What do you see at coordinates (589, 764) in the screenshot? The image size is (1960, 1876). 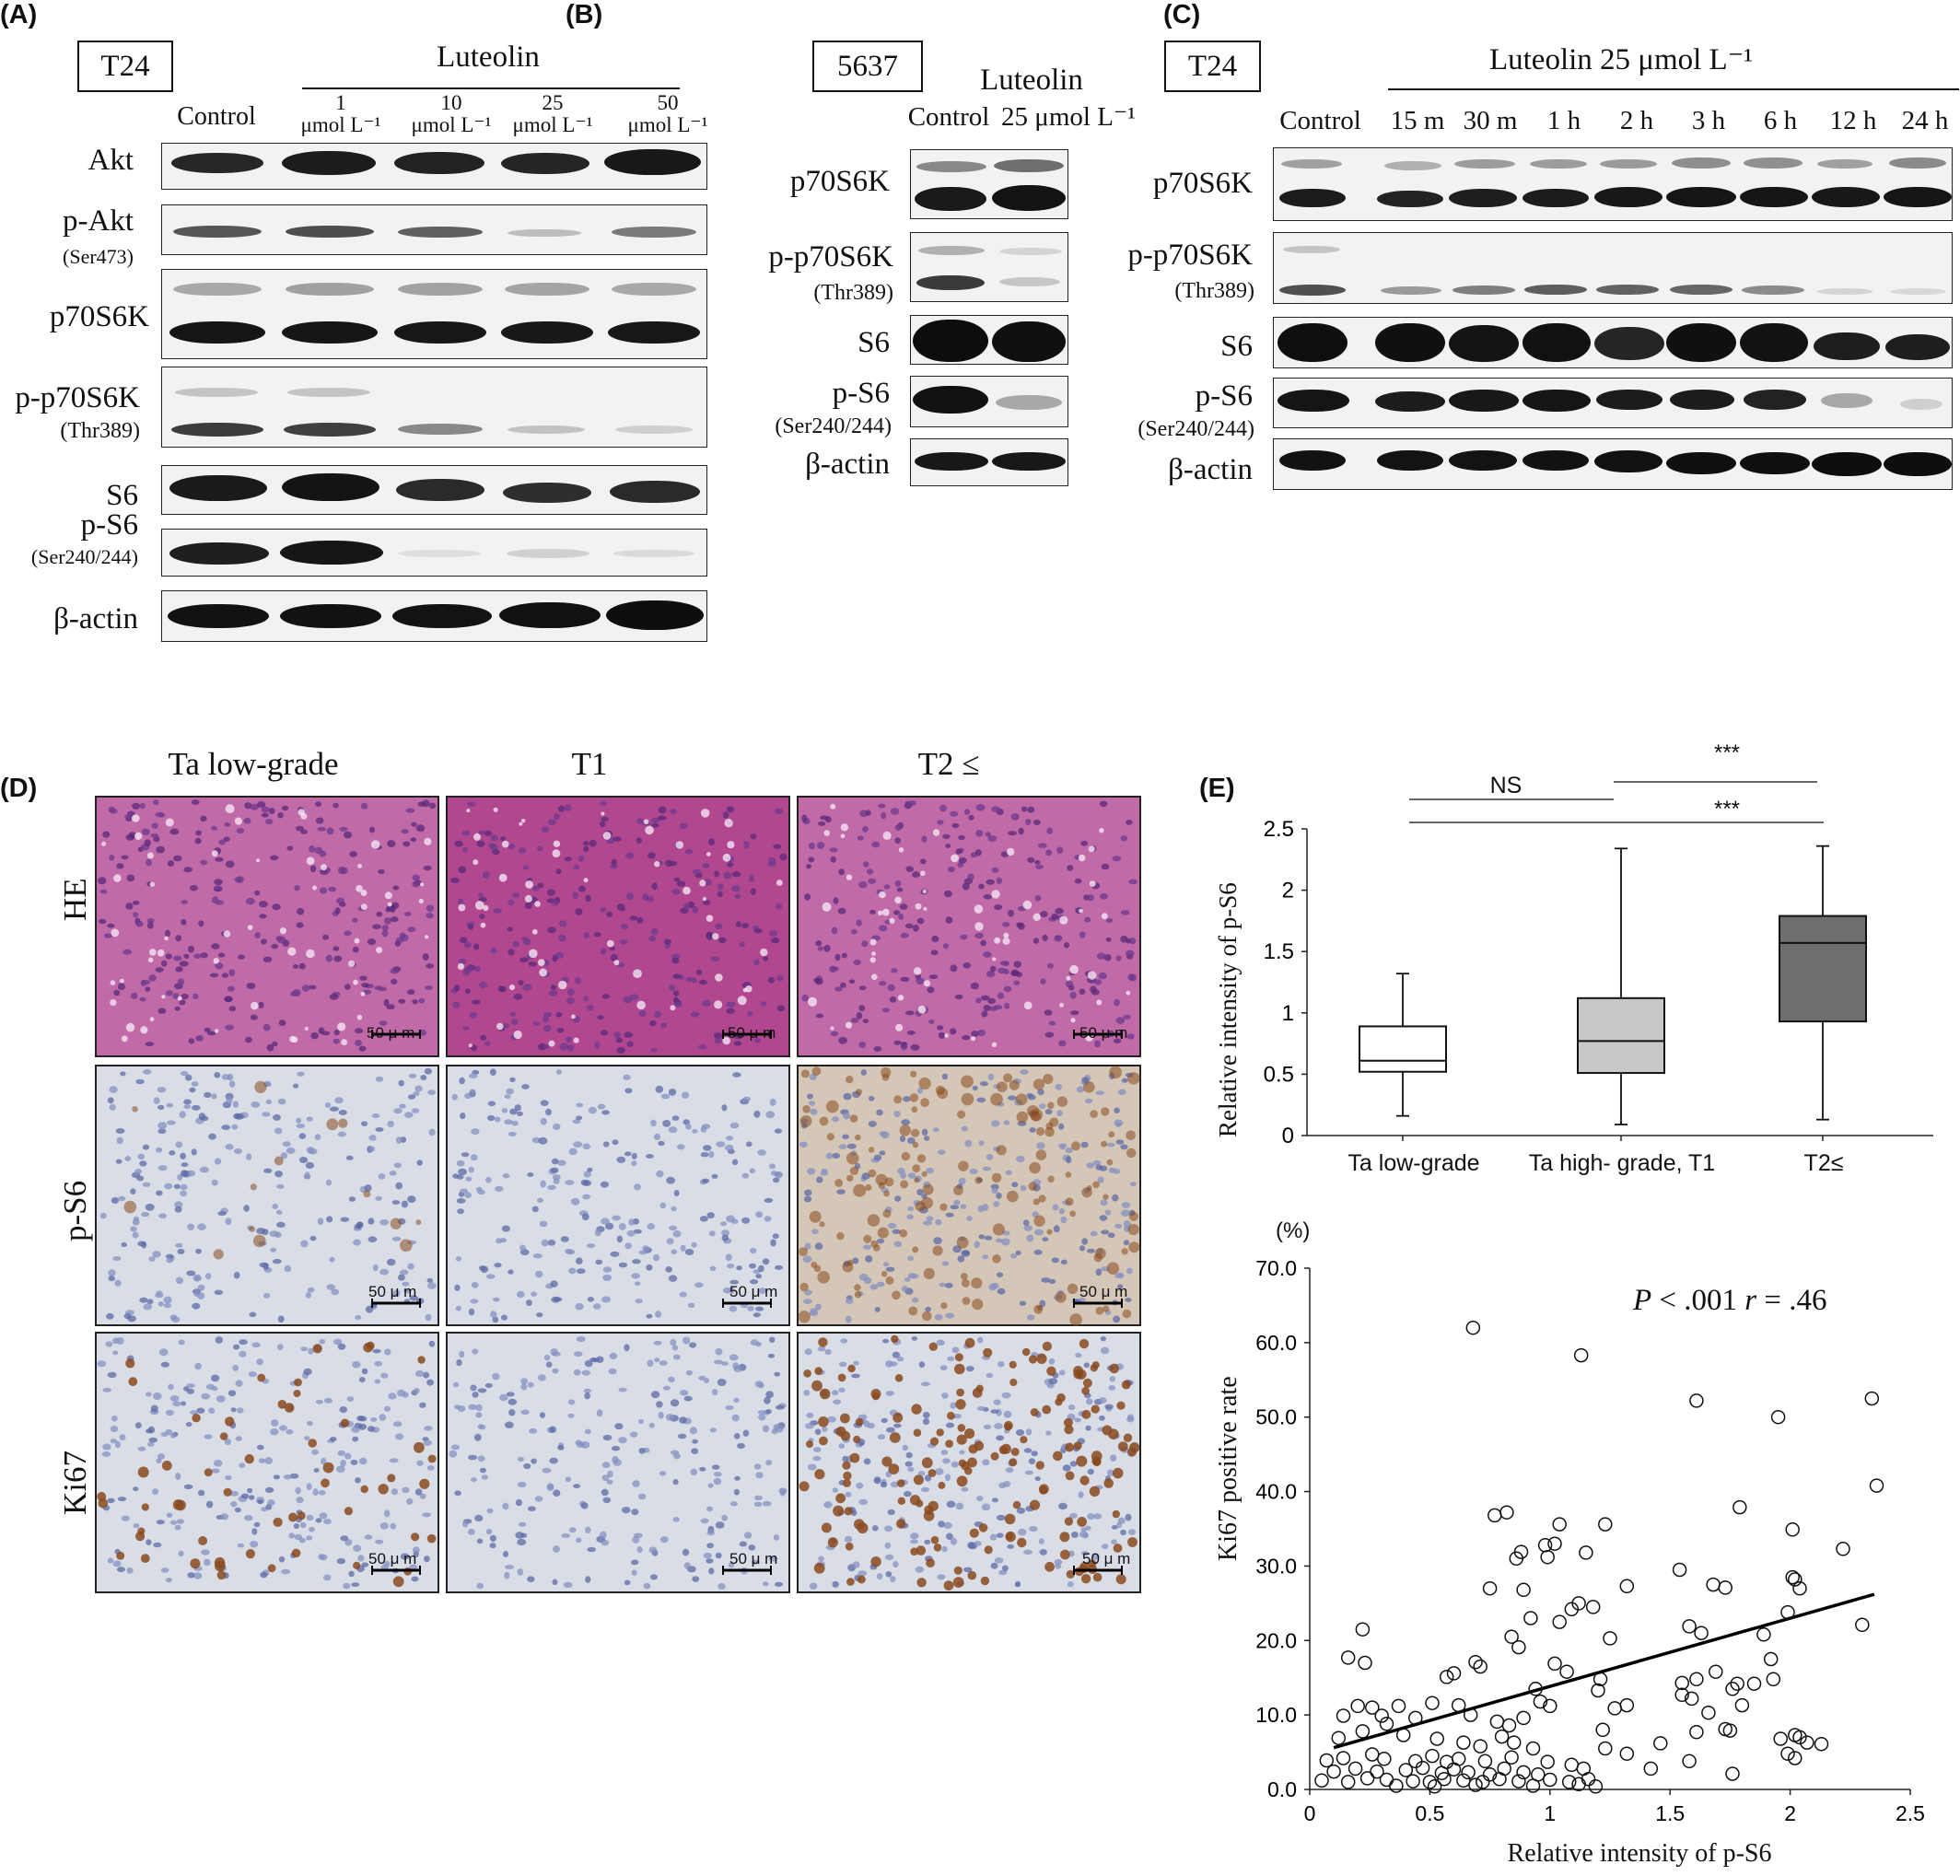 I see `panel-d-col-t1: T1` at bounding box center [589, 764].